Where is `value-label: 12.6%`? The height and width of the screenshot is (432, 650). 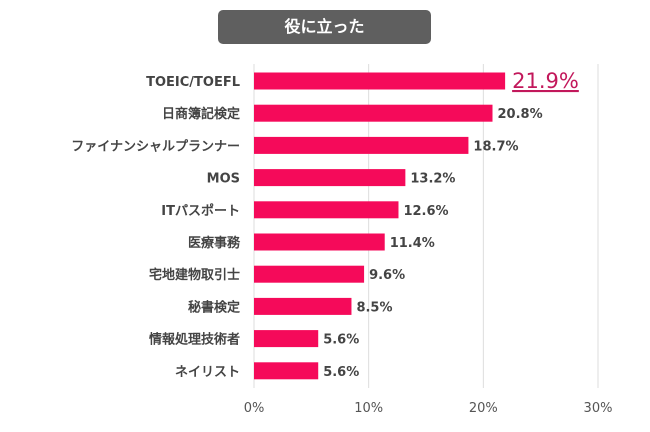
value-label: 12.6% is located at coordinates (425, 211).